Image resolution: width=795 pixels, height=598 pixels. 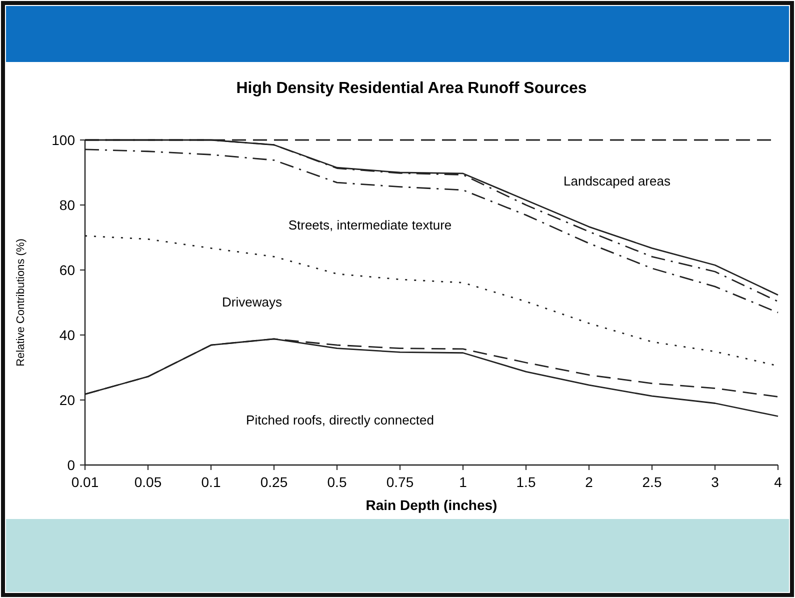 What do you see at coordinates (148, 482) in the screenshot?
I see `x-tick-label: 0.05` at bounding box center [148, 482].